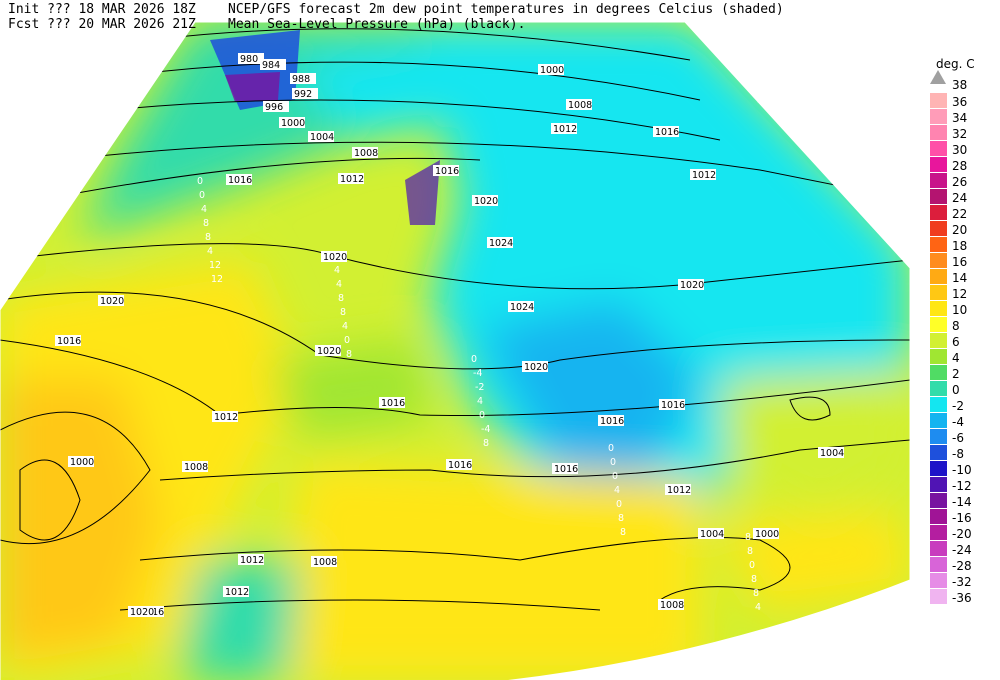 The image size is (1000, 680). I want to click on colorbar-label: 36, so click(959, 102).